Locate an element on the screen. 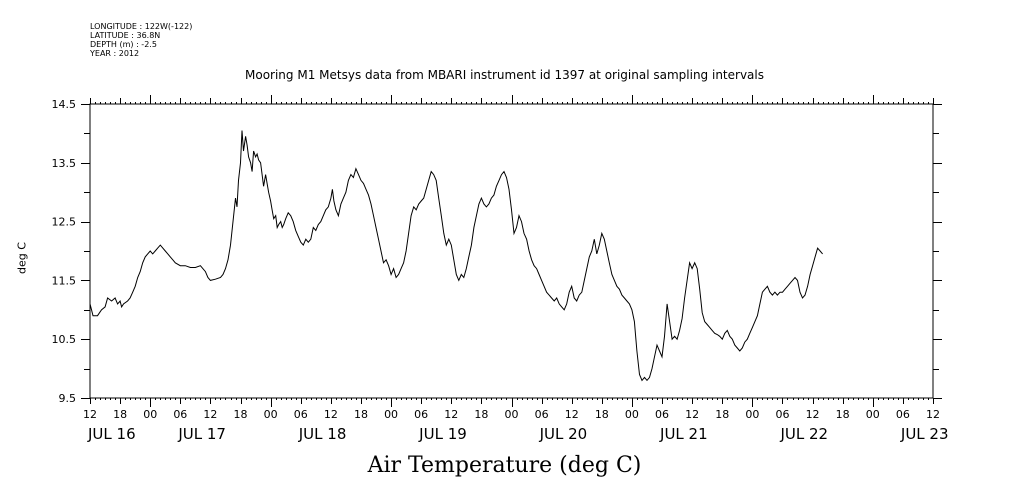 Image resolution: width=1009 pixels, height=504 pixels. x-day-label: JUL 17 is located at coordinates (201, 434).